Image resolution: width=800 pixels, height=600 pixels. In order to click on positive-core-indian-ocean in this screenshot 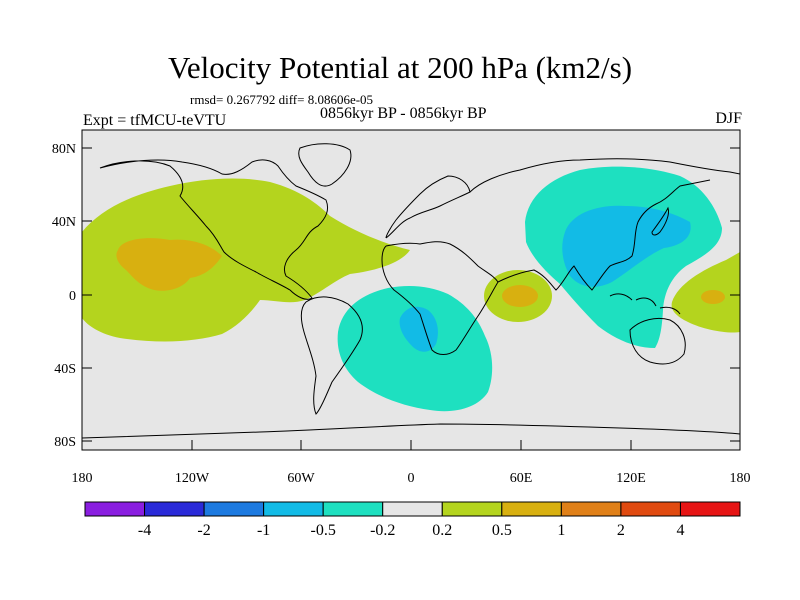, I will do `click(520, 296)`.